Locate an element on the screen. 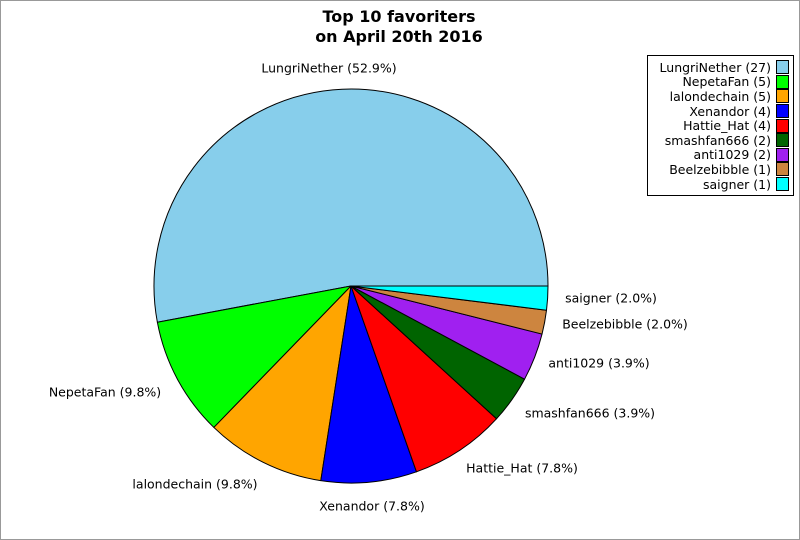 This screenshot has width=800, height=540. pie-slice-Hattie_Hat is located at coordinates (424, 379).